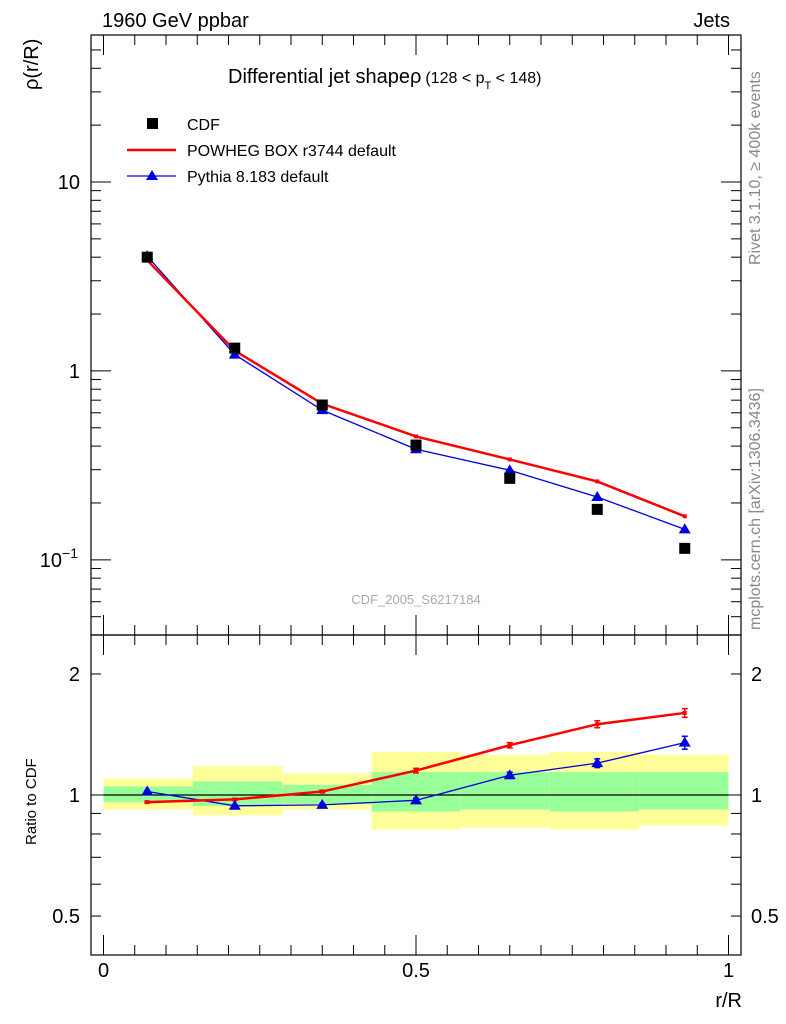 The width and height of the screenshot is (786, 1024). I want to click on ratio-ytick-label-right: 2, so click(756, 675).